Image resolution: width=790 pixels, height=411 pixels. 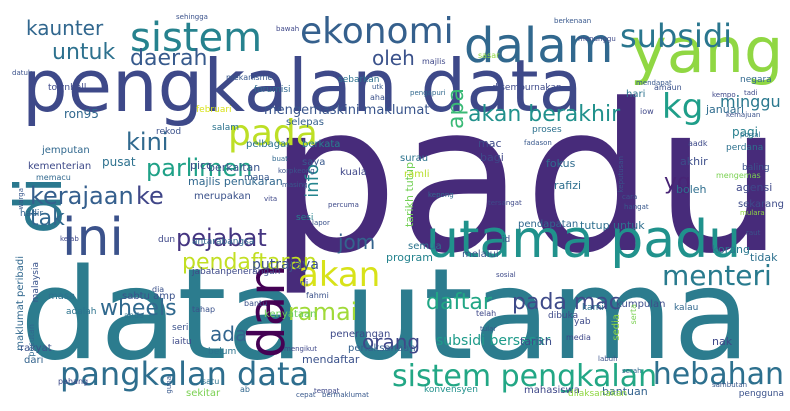 I want to click on cloud-word: sekarang, so click(x=760, y=204).